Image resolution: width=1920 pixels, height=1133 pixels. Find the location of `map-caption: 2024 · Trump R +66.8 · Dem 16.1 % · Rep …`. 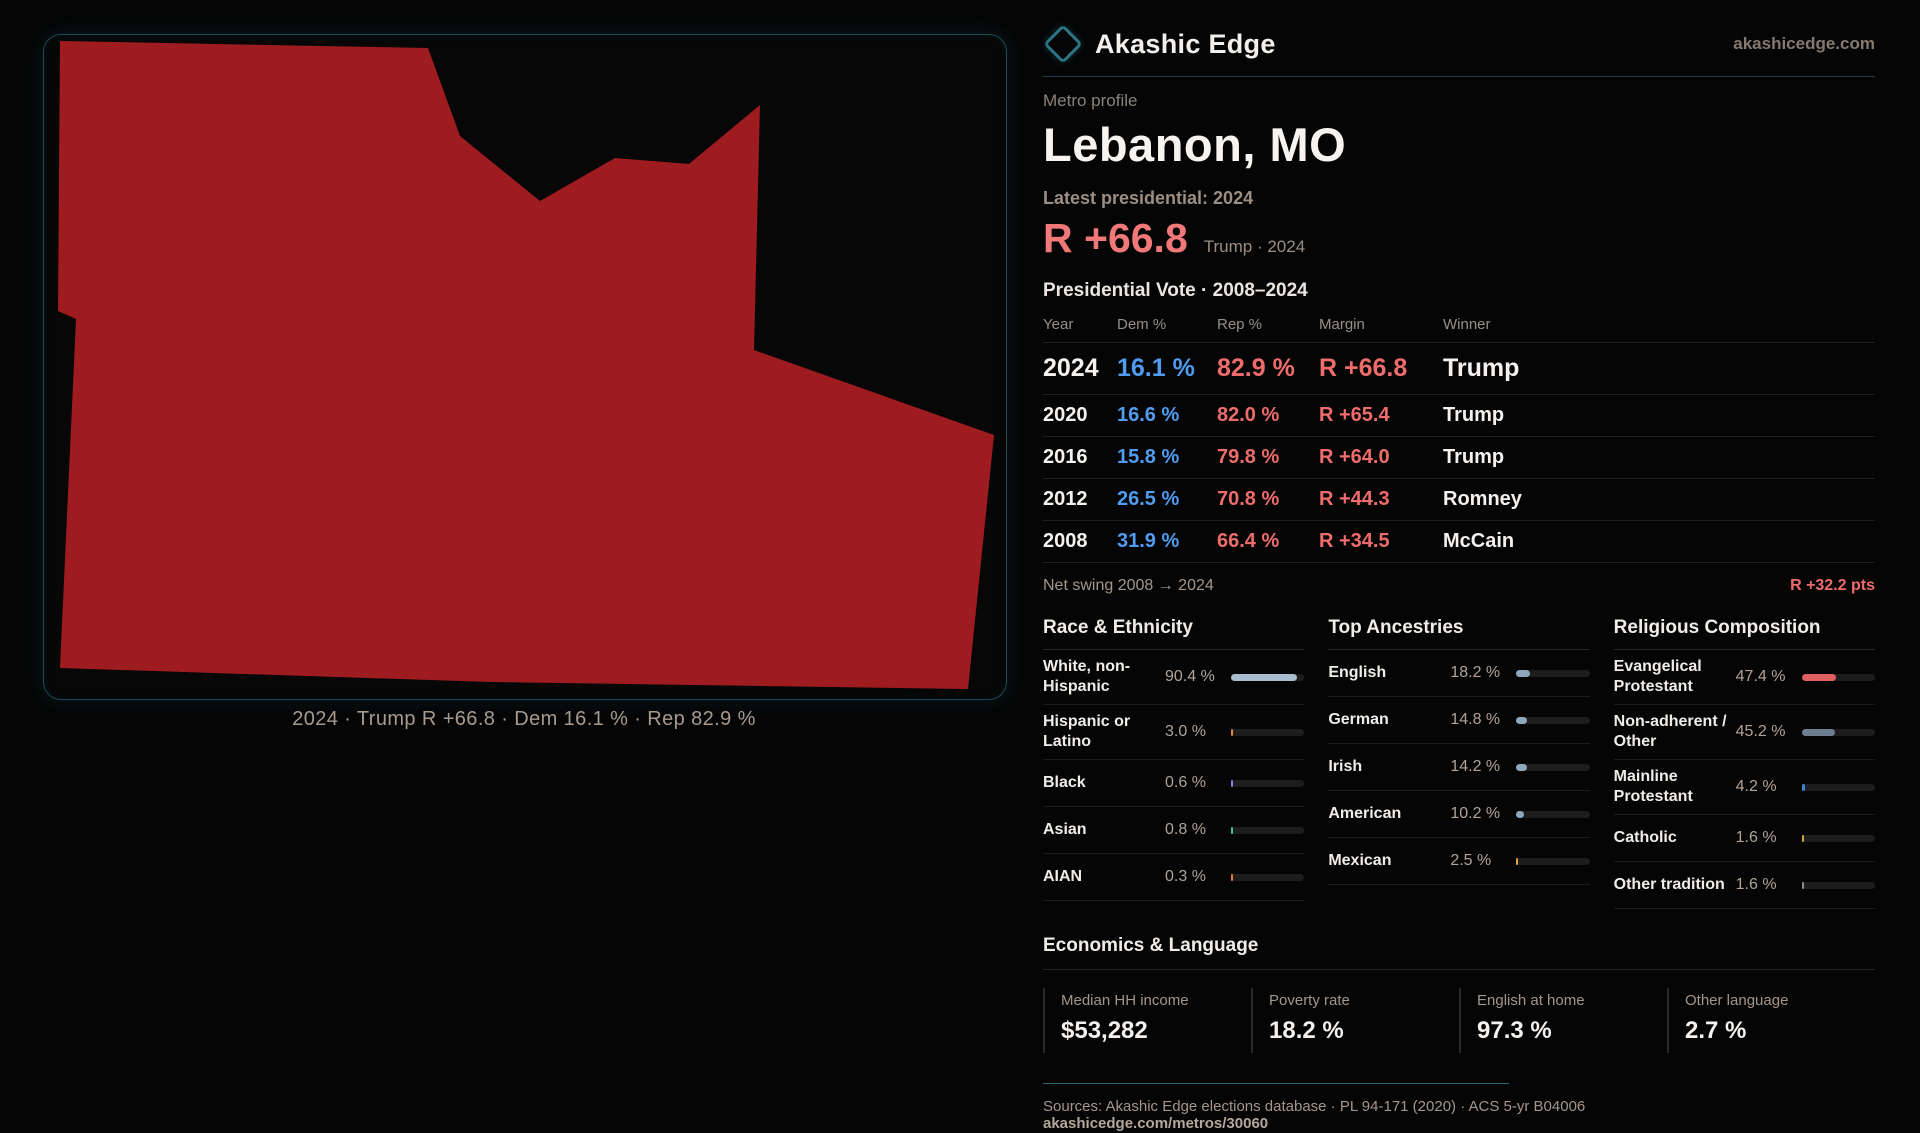

map-caption: 2024 · Trump R +66.8 · Dem 16.1 % · Rep … is located at coordinates (524, 719).